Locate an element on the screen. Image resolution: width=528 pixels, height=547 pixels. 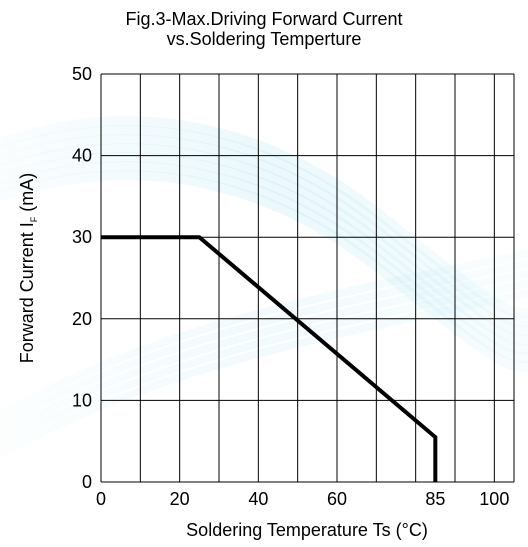
x-tick-label: 0 is located at coordinates (101, 499).